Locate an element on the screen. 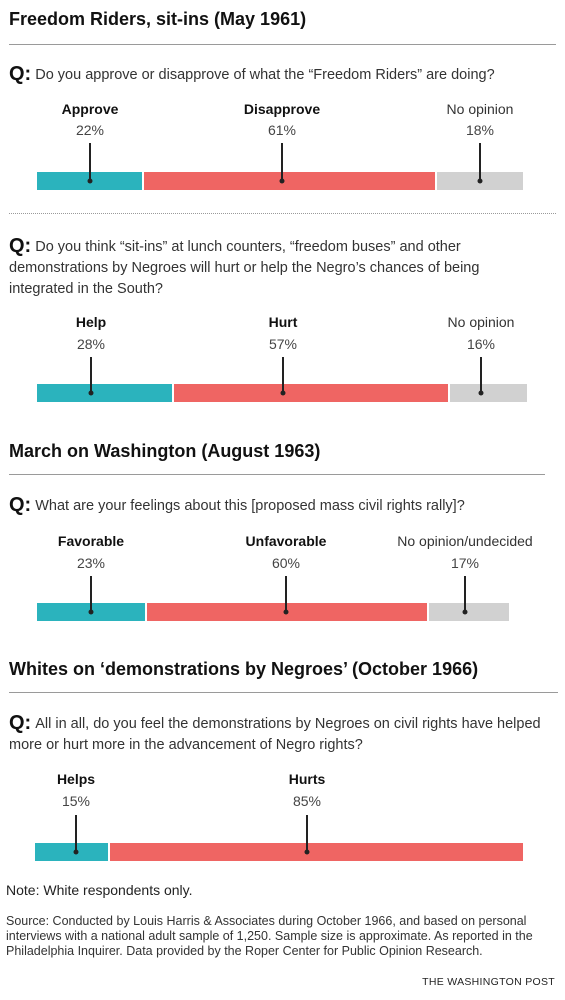  category-label: Helps is located at coordinates (76, 779).